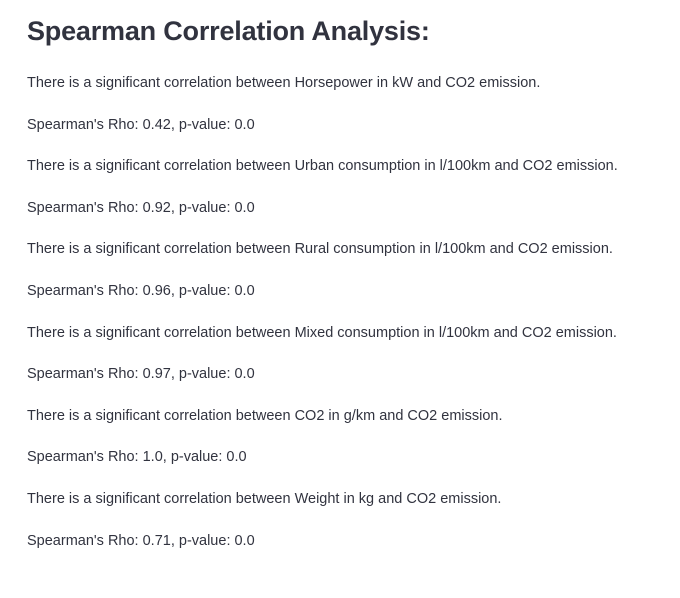 This screenshot has width=680, height=598. I want to click on spearman-stats: Spearman's Rho: 0.92, p-value: 0.0, so click(141, 207).